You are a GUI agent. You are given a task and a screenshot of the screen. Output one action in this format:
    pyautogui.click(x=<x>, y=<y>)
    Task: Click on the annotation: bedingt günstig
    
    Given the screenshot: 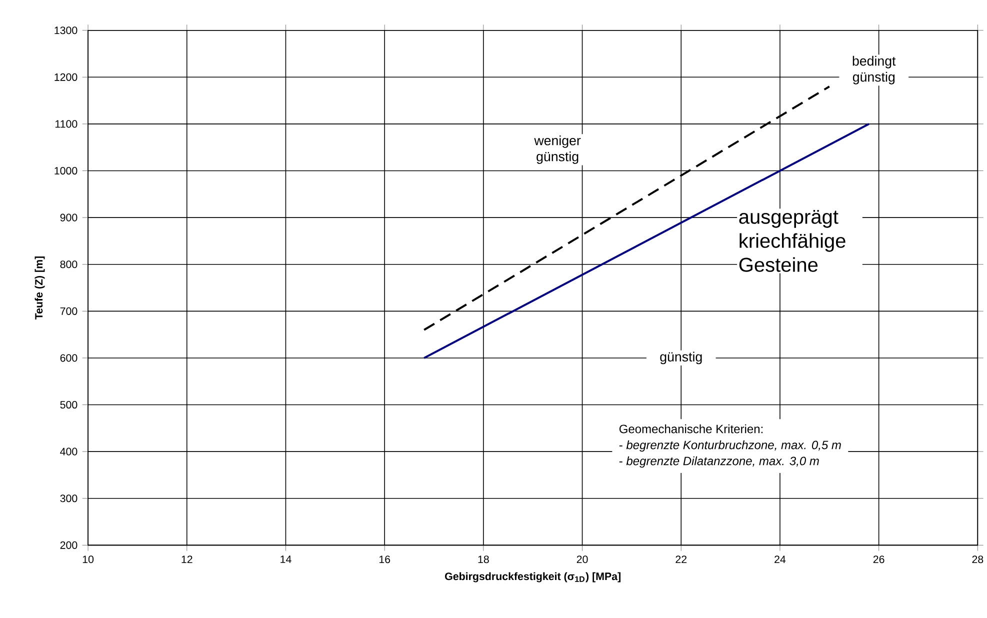 What is the action you would take?
    pyautogui.click(x=874, y=70)
    